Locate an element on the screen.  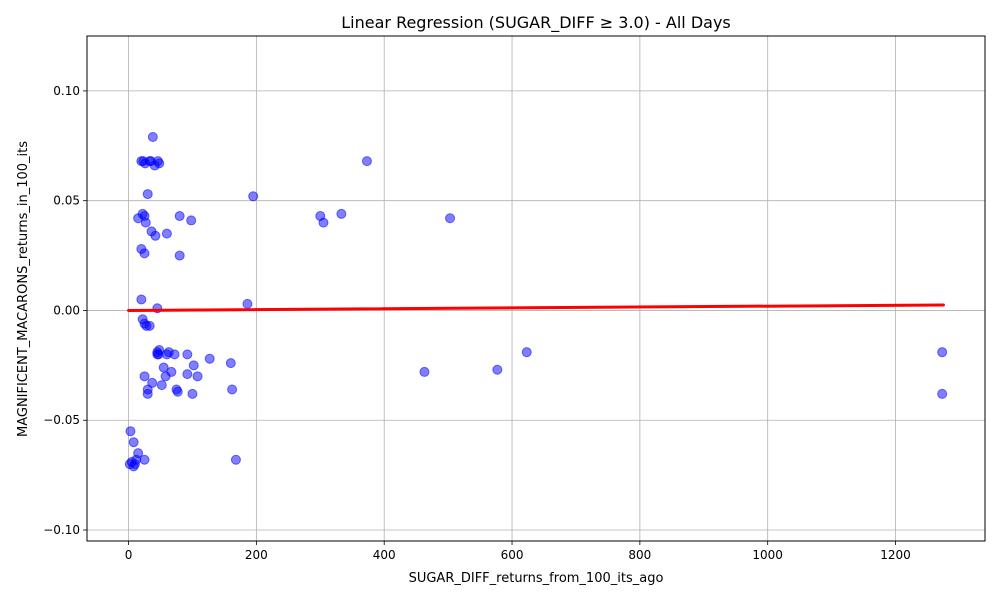
x-tick-label: 1200 is located at coordinates (895, 555).